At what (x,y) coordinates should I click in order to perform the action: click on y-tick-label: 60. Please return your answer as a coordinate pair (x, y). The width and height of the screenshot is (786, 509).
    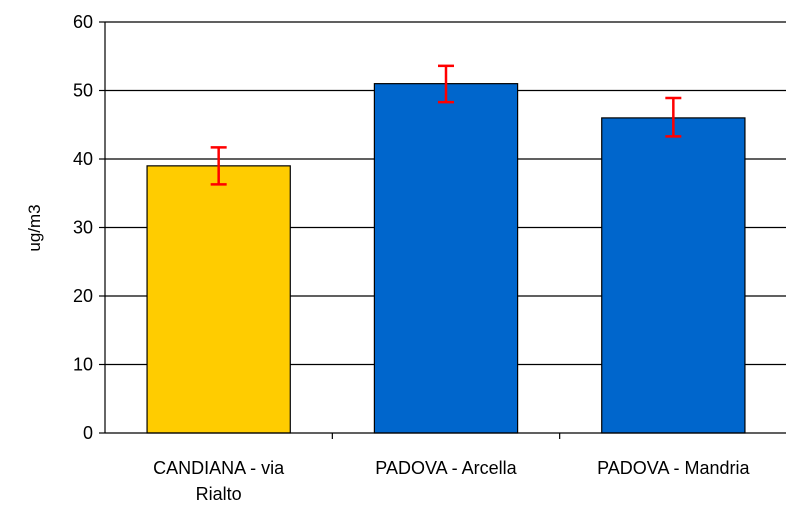
    Looking at the image, I should click on (83, 22).